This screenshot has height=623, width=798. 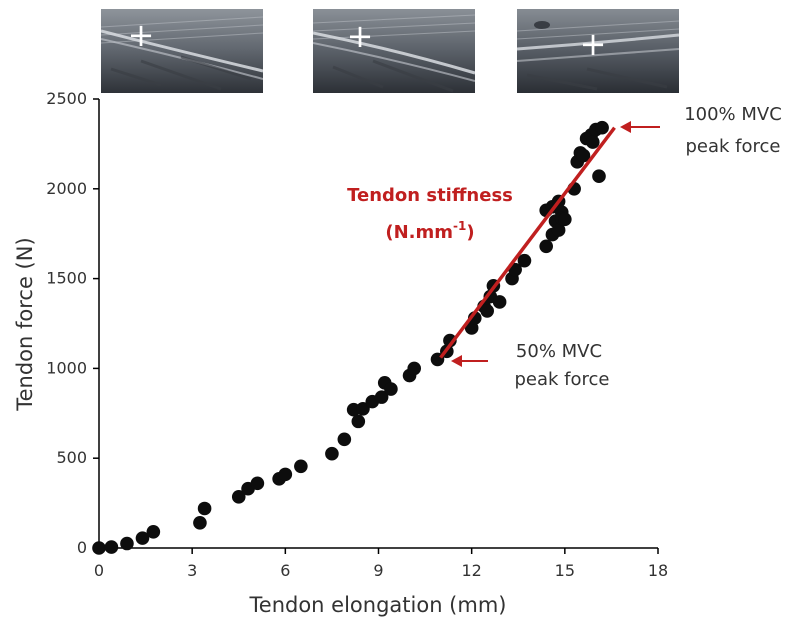 I want to click on y-tick-label: 1500, so click(x=66, y=278).